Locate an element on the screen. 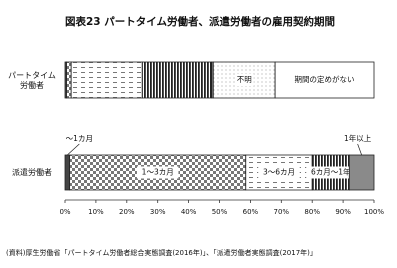 The height and width of the screenshot is (268, 397). segment-label: 1～3カ月 is located at coordinates (158, 172).